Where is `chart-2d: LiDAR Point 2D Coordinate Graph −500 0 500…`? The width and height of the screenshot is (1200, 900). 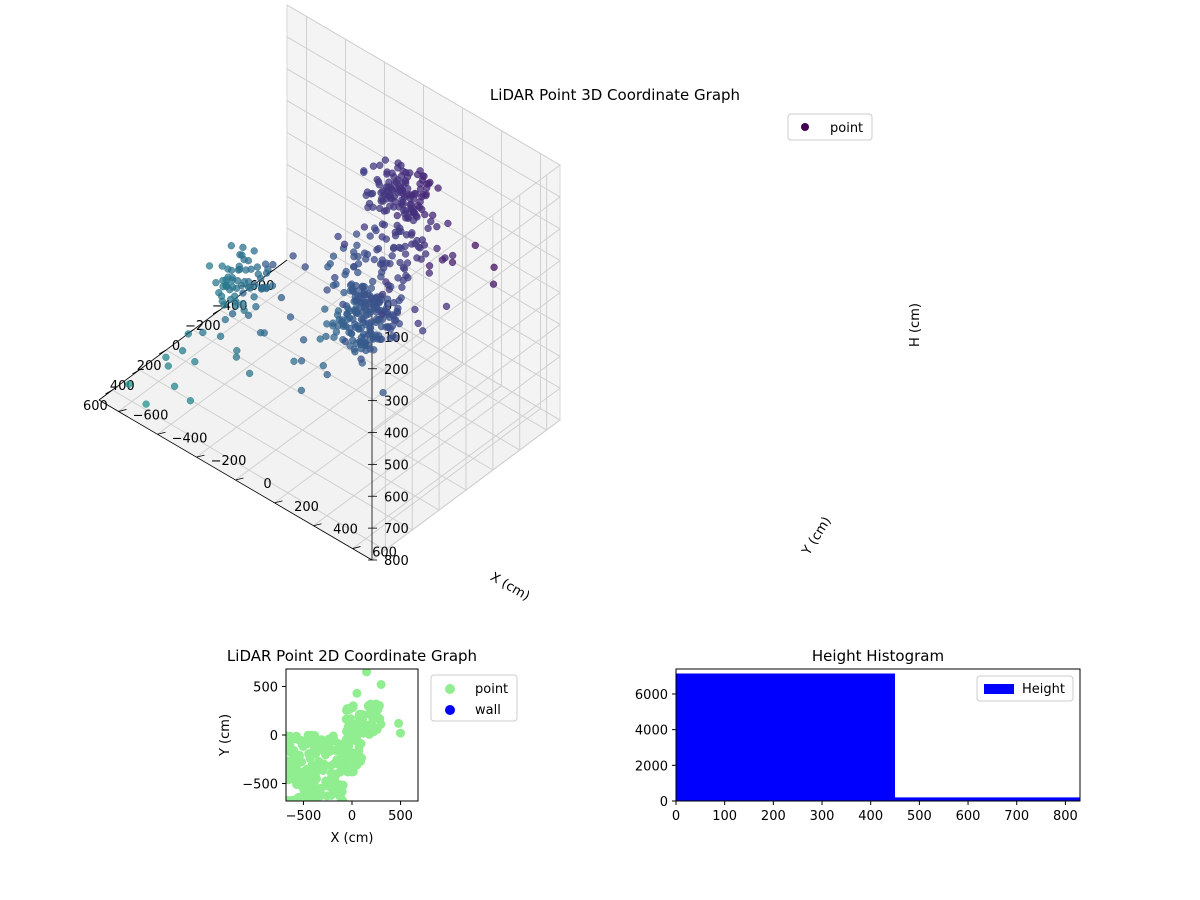
chart-2d: LiDAR Point 2D Coordinate Graph −500 0 500… is located at coordinates (368, 746).